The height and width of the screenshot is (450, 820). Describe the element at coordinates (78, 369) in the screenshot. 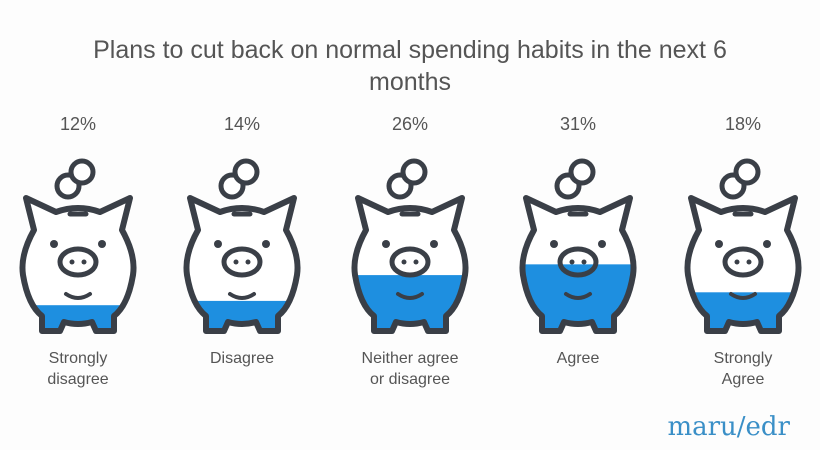

I see `category-label: Strongly disagree` at that location.